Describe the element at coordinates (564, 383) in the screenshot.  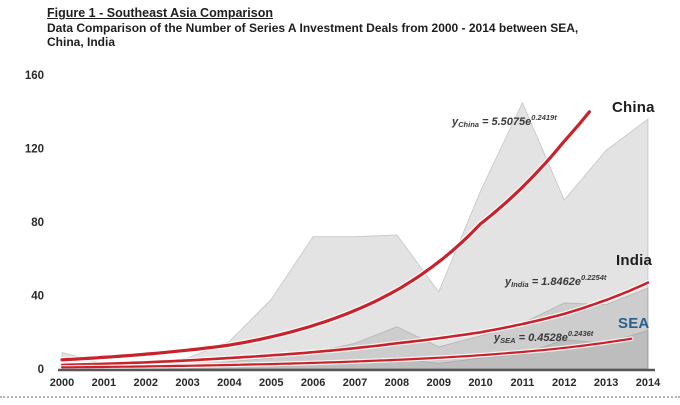
I see `x-tick-label: 2012` at that location.